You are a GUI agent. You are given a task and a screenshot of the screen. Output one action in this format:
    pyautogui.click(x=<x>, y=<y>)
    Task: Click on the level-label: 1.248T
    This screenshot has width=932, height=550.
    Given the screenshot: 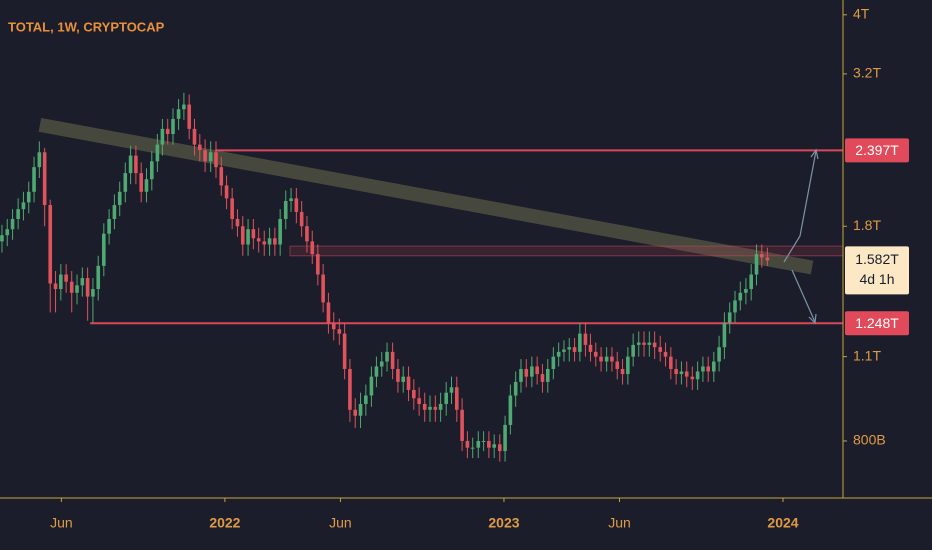 What is the action you would take?
    pyautogui.click(x=877, y=323)
    